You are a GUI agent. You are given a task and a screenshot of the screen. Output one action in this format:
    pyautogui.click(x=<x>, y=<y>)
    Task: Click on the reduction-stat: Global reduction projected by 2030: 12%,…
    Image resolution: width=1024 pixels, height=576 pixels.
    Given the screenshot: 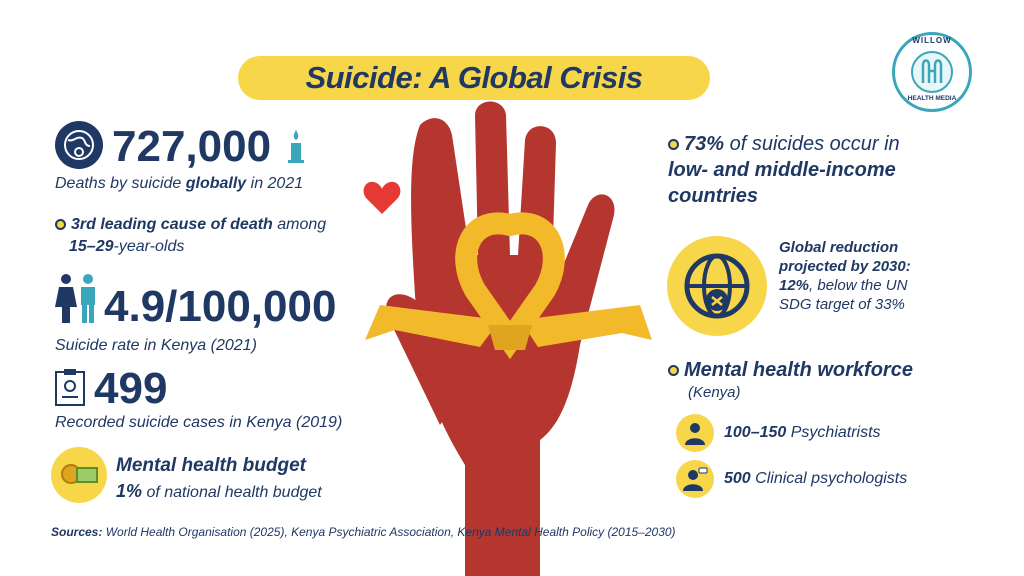 What is the action you would take?
    pyautogui.click(x=845, y=276)
    